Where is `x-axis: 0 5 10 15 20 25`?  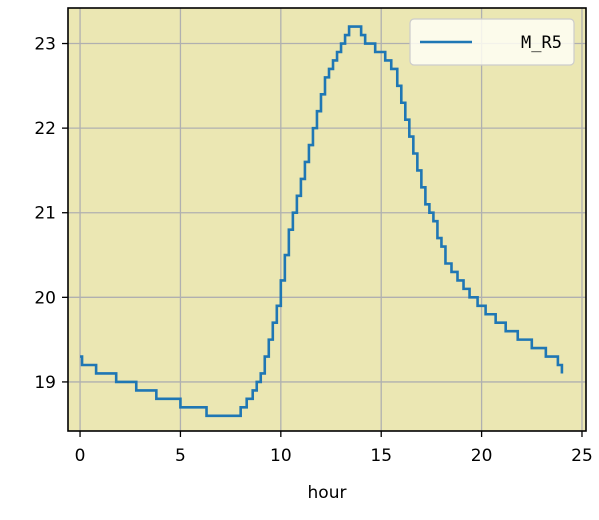 x-axis: 0 5 10 15 20 25 is located at coordinates (334, 448).